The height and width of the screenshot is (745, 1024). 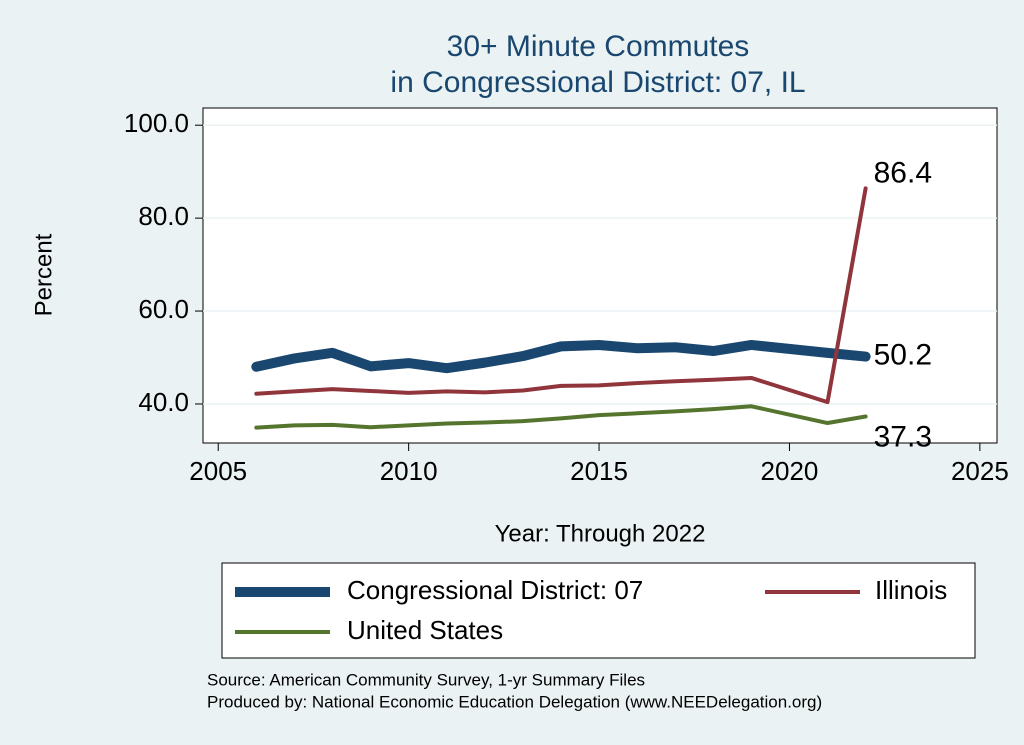 What do you see at coordinates (600, 533) in the screenshot?
I see `x-axis-label: Year: Through 2022` at bounding box center [600, 533].